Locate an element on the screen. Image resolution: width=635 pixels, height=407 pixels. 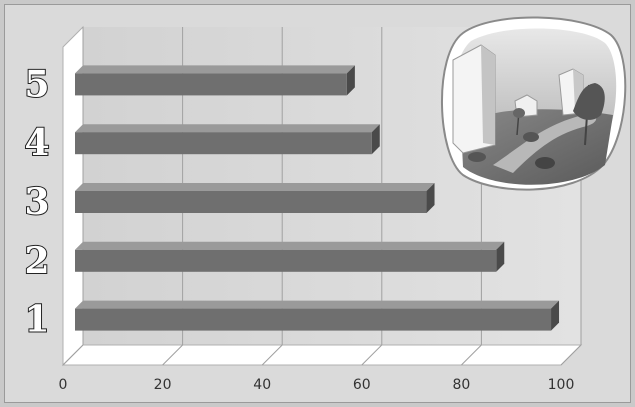
category-label: 1 is located at coordinates (36, 320).